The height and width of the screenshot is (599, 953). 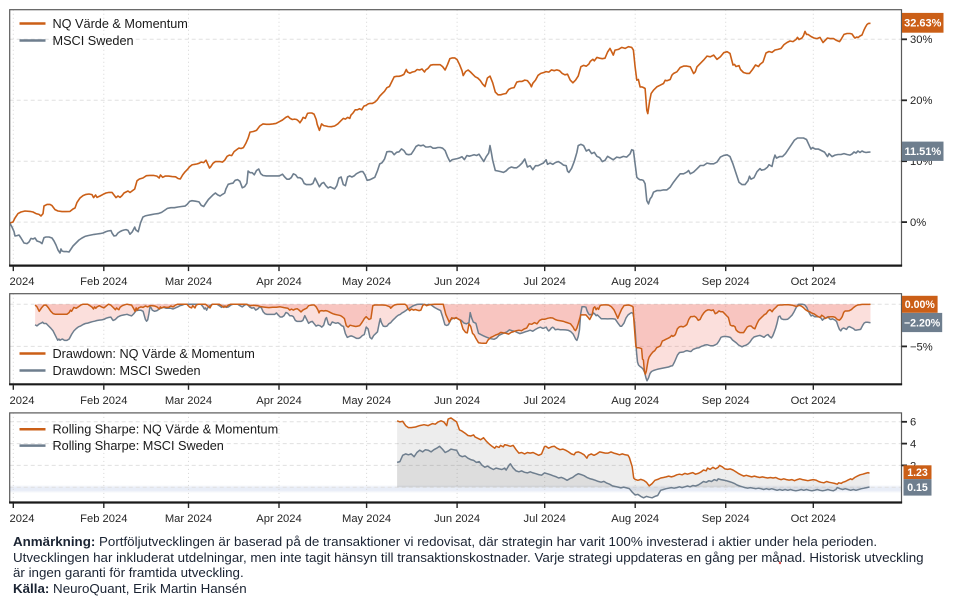 I want to click on svg-text: 6, so click(x=913, y=423).